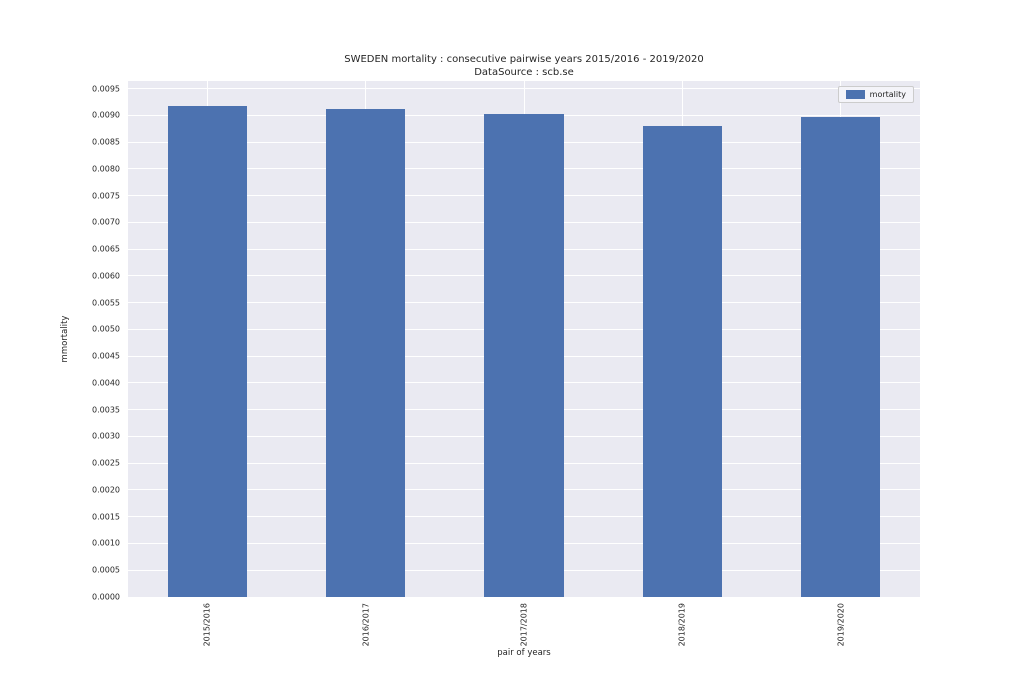  Describe the element at coordinates (106, 463) in the screenshot. I see `y-tick-label: 0.0025` at that location.